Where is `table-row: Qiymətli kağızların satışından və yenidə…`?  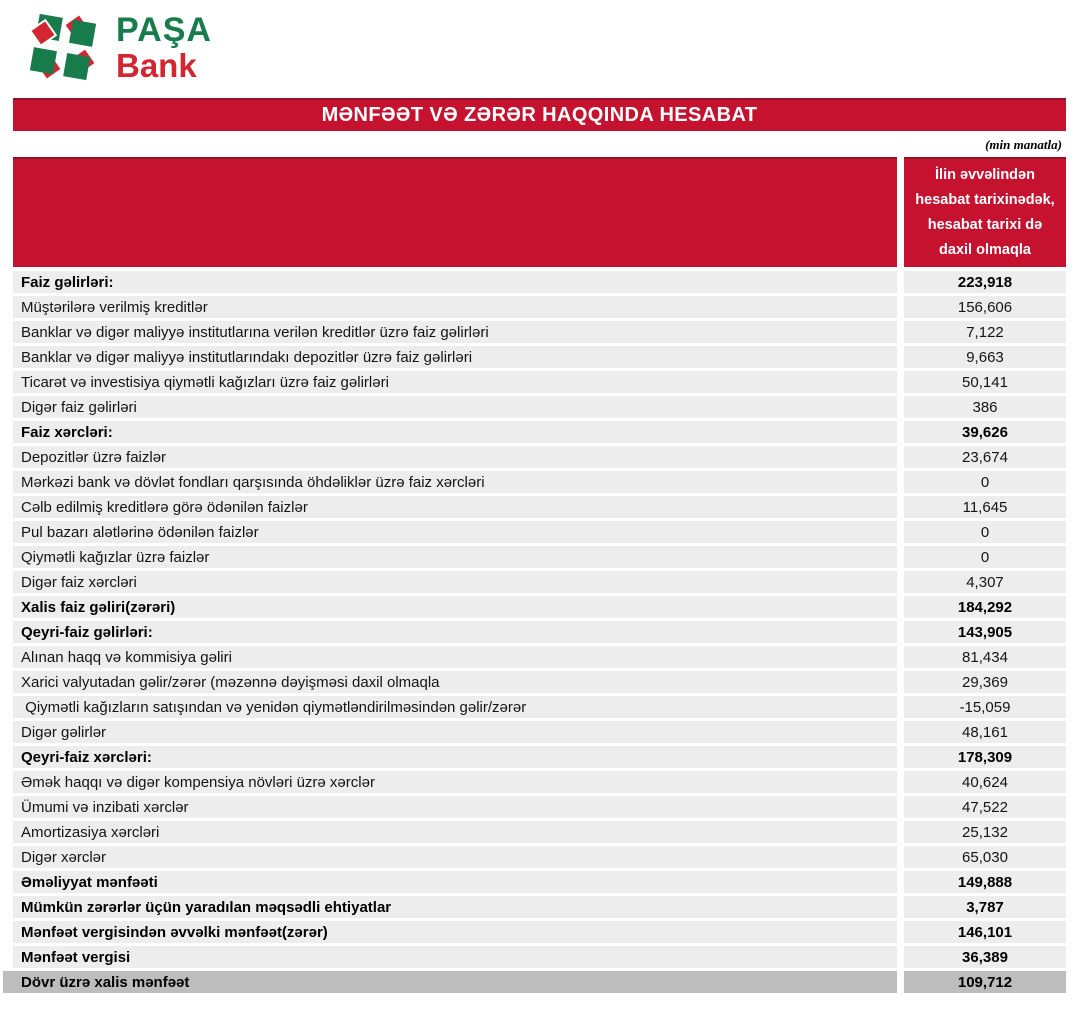 table-row: Qiymətli kağızların satışından və yenidə… is located at coordinates (539, 707).